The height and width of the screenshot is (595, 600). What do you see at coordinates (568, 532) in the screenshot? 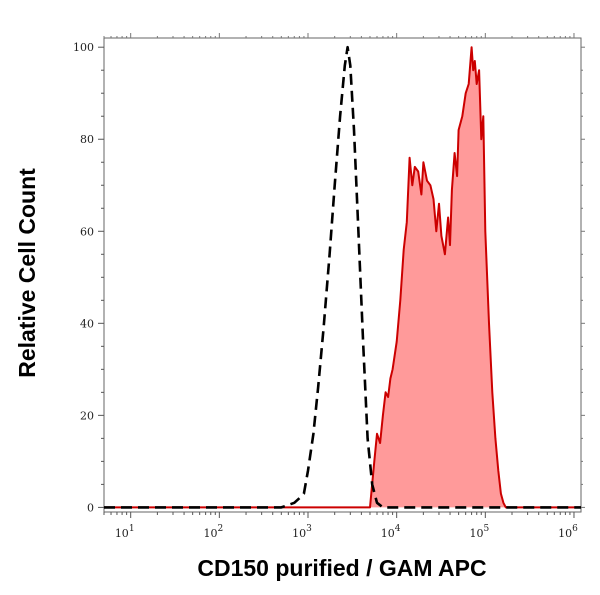
I see `x-tick-label: 10⁶` at bounding box center [568, 532].